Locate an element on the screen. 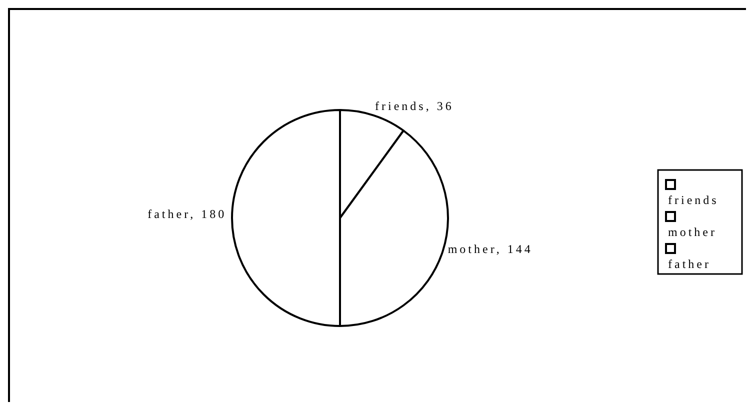 This screenshot has width=754, height=410. legend-label: friends is located at coordinates (693, 200).